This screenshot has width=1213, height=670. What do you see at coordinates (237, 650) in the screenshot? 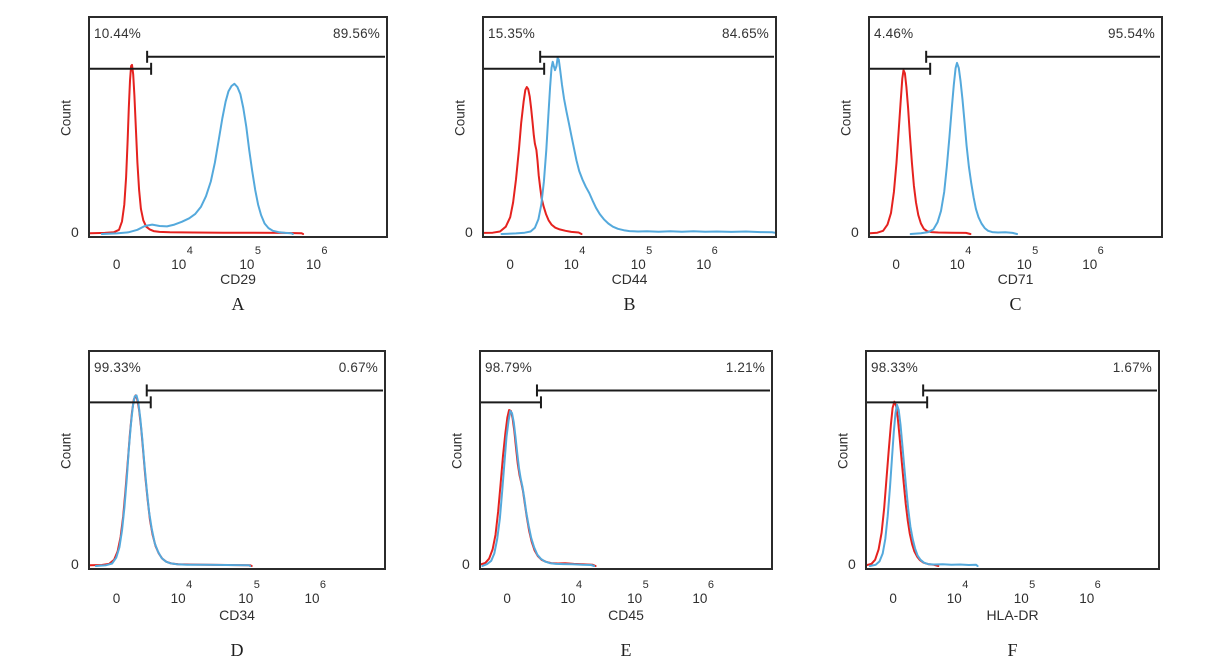
I see `panel-letter: D` at bounding box center [237, 650].